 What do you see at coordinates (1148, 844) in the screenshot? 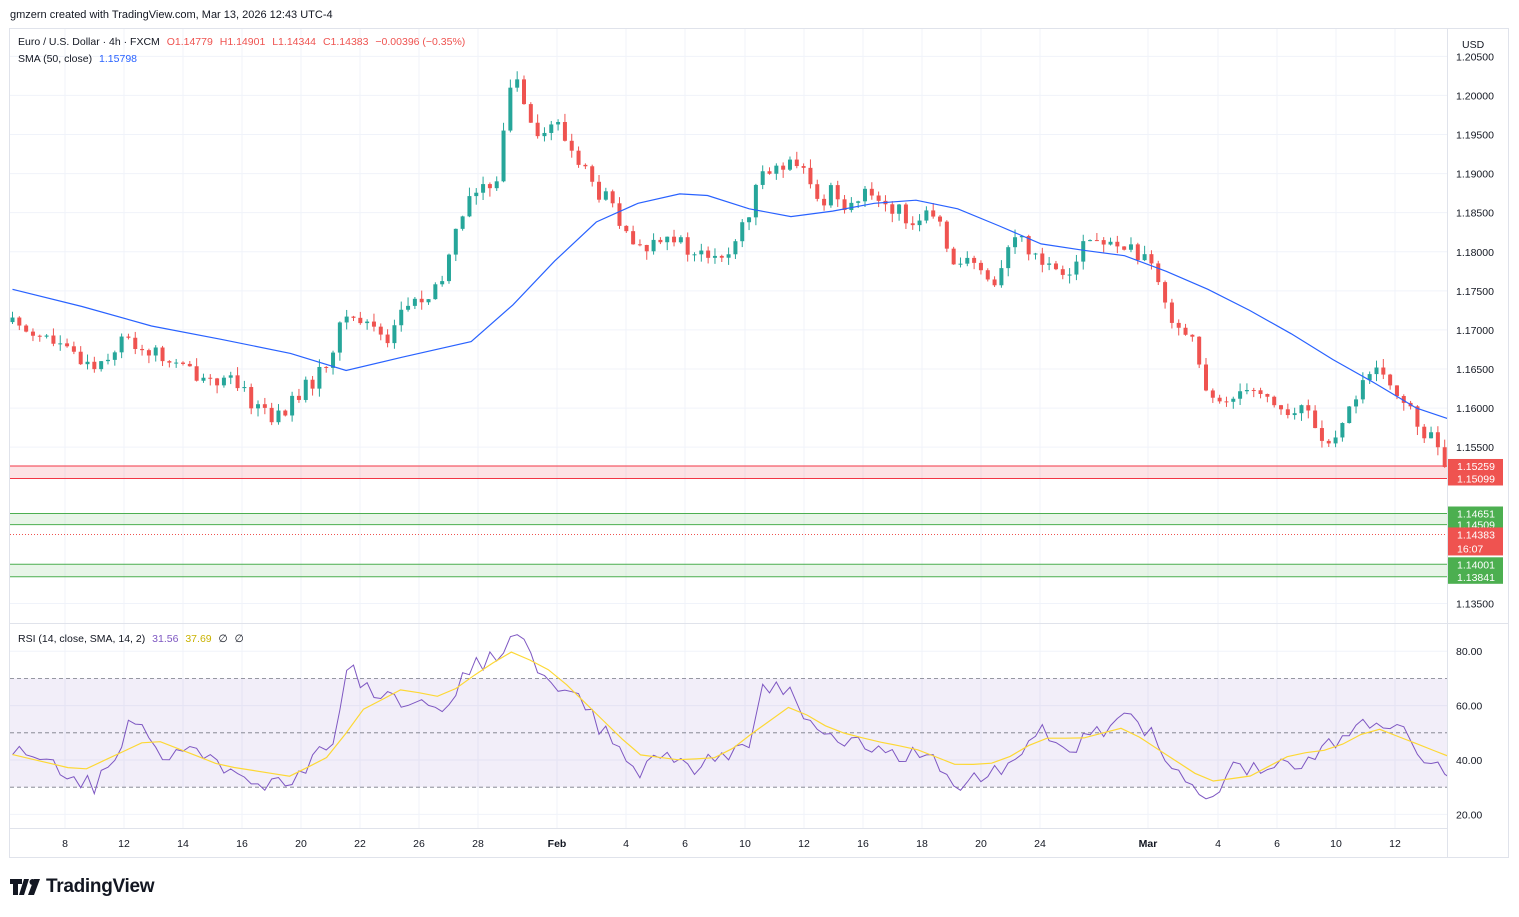
I see `time-tick-label: Mar` at bounding box center [1148, 844].